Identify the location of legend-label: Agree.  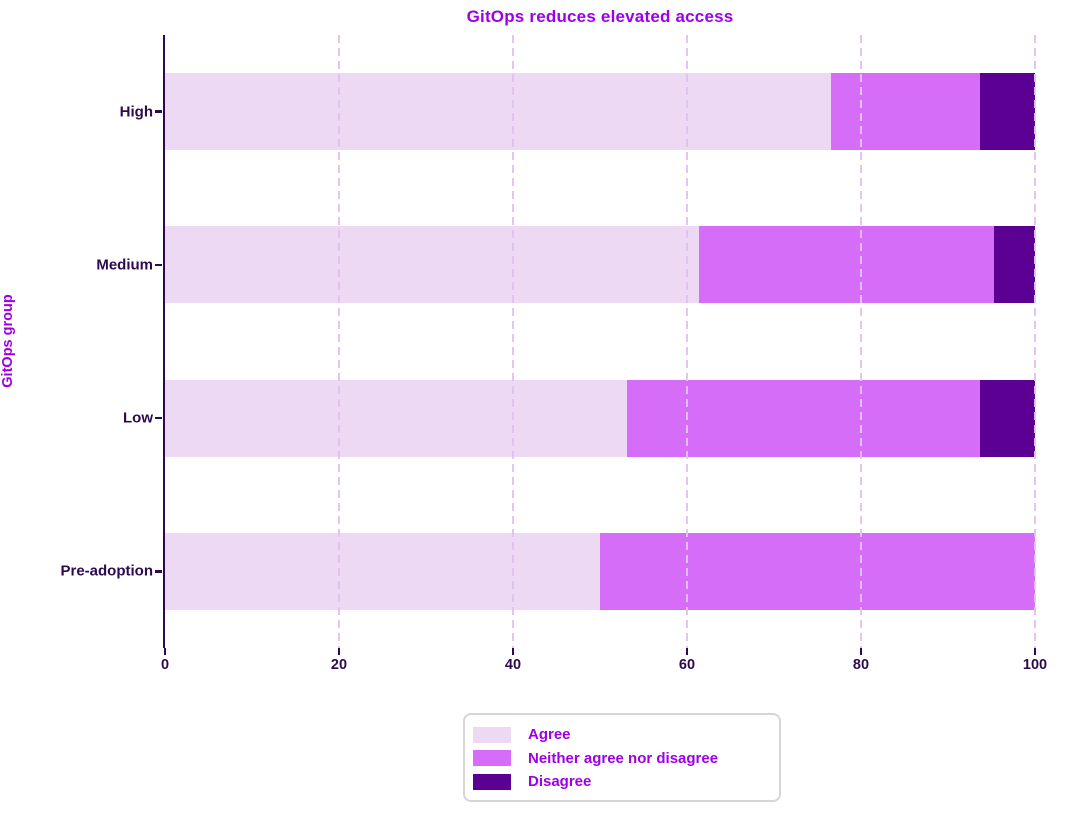
(549, 734).